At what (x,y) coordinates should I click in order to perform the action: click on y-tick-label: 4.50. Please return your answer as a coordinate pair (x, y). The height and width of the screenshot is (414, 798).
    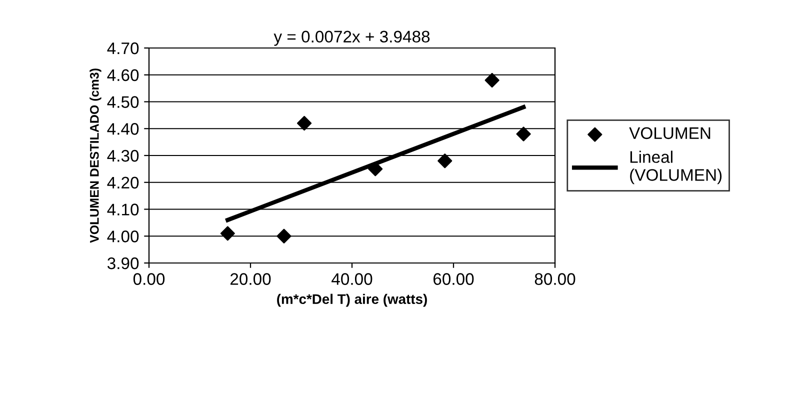
    Looking at the image, I should click on (123, 102).